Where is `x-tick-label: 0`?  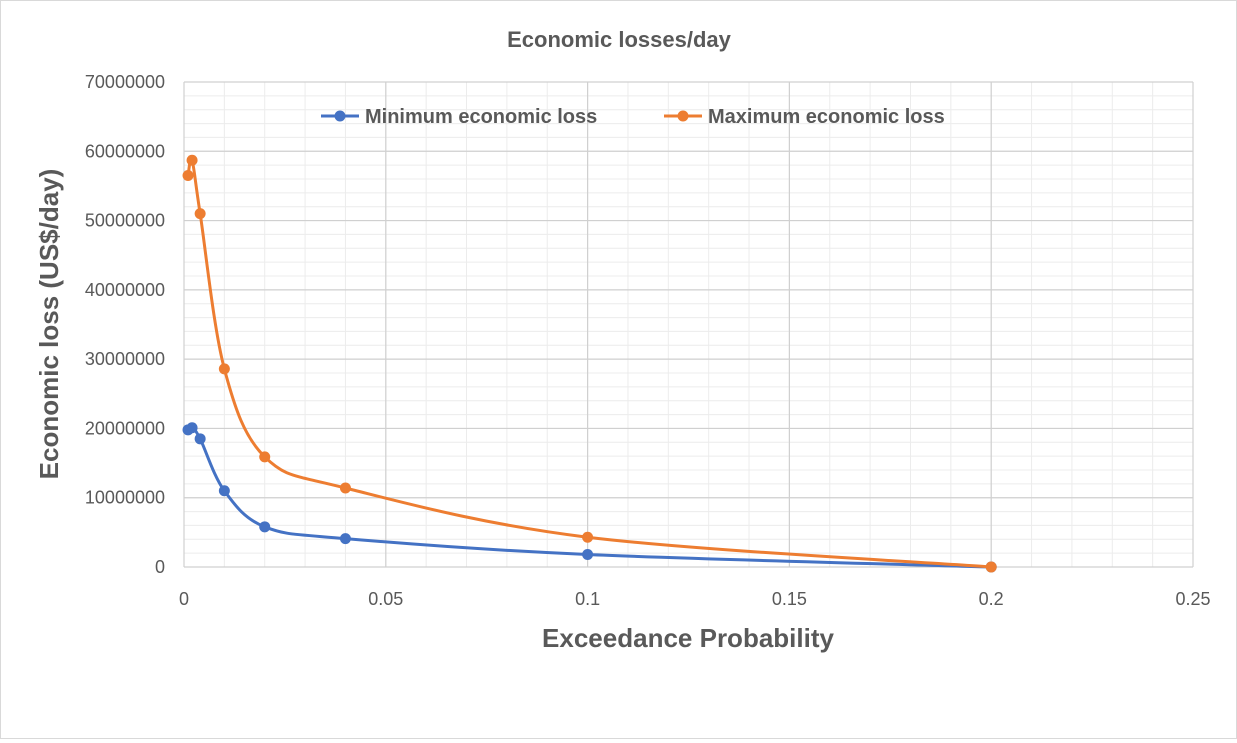 x-tick-label: 0 is located at coordinates (184, 599).